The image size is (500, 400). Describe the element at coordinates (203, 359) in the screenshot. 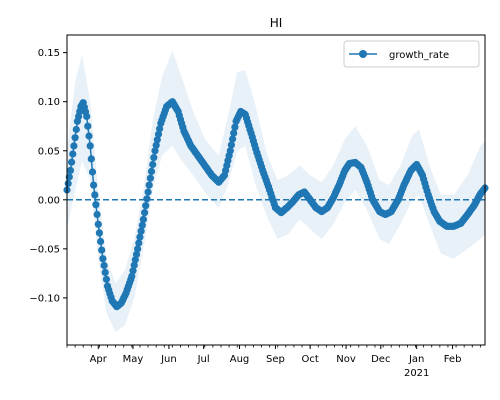

I see `x-tick-label: Jul` at that location.